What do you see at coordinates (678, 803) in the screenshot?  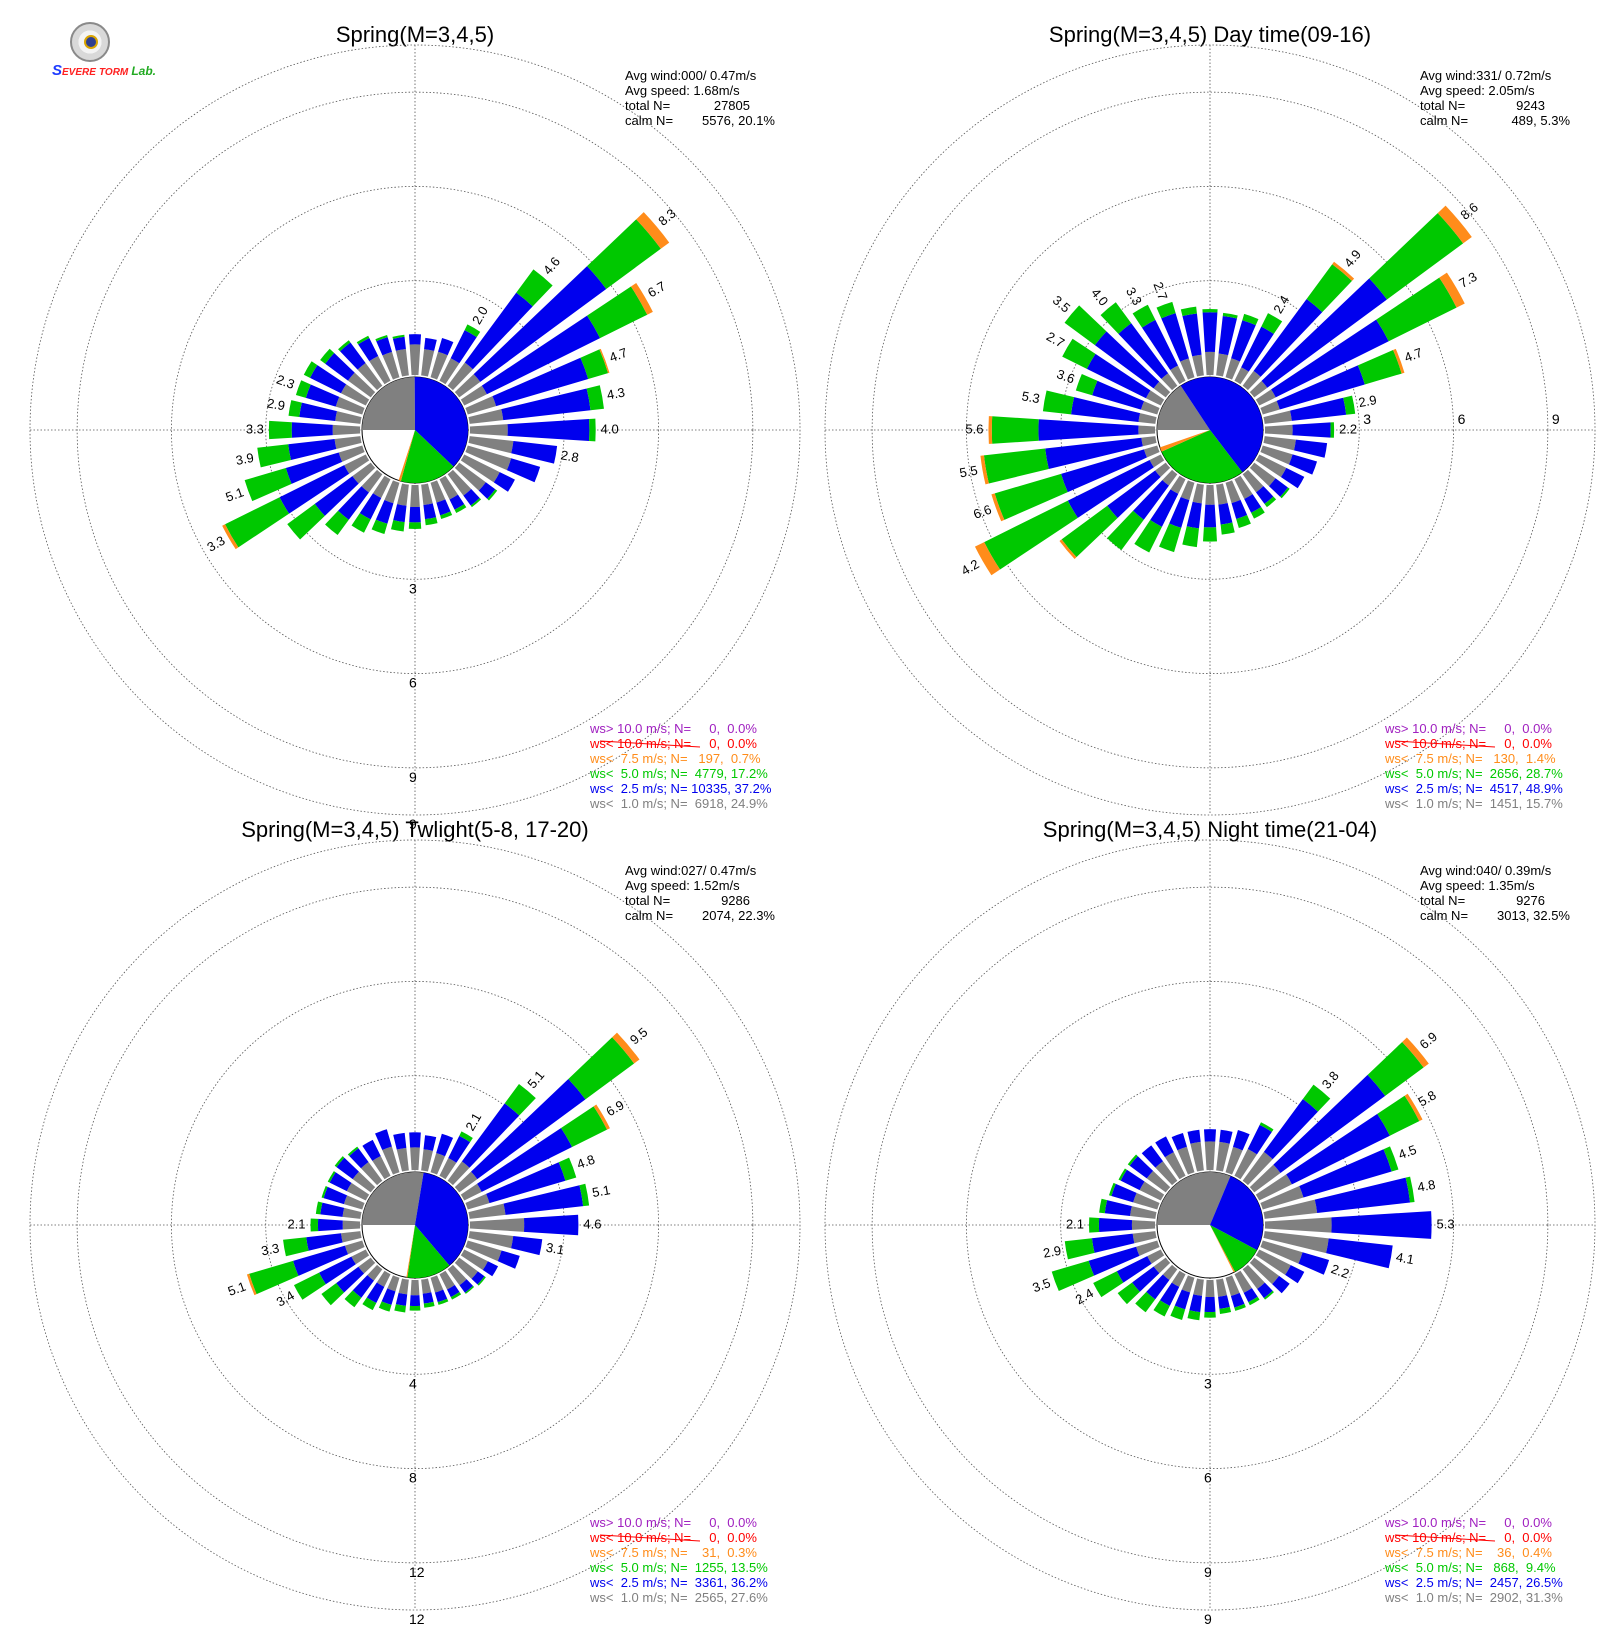 I see `legend-entry-6: ws< 1.0 m/s; N= 6918, 24.9%` at bounding box center [678, 803].